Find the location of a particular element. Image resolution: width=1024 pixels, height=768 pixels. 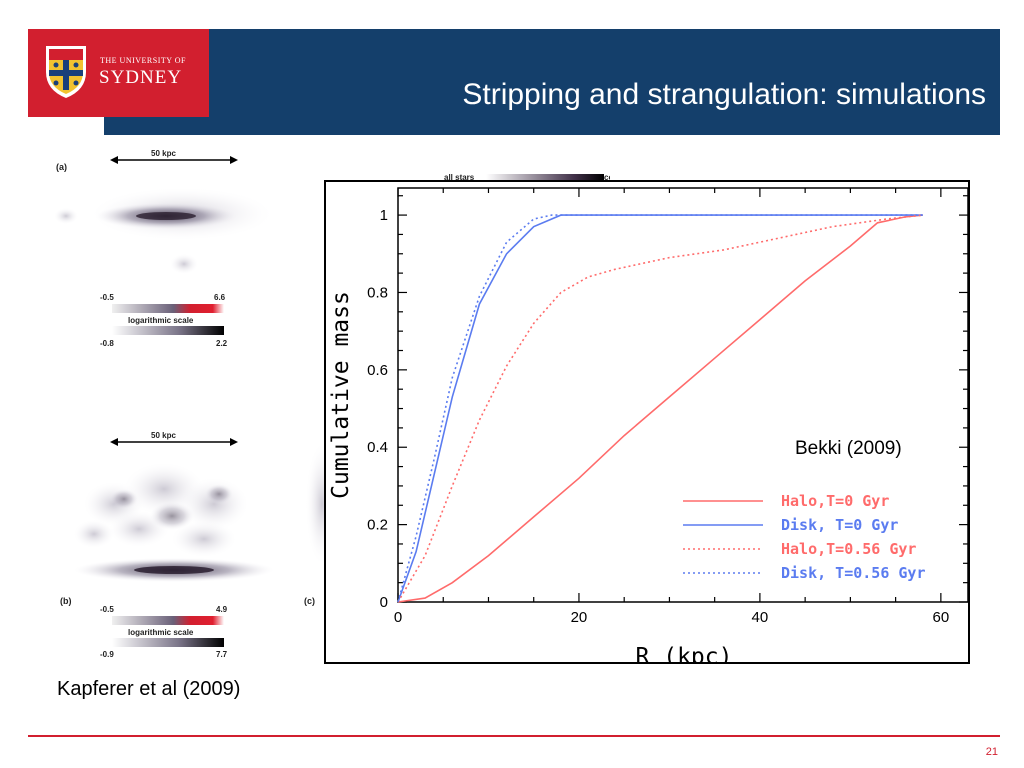

legend-label-2: Halo,T=0.56 Gyr is located at coordinates (848, 549).